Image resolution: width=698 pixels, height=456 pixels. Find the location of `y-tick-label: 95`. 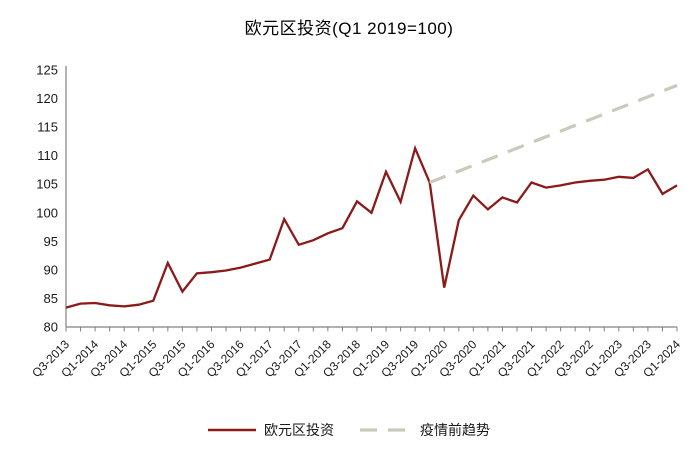

y-tick-label: 95 is located at coordinates (51, 241).